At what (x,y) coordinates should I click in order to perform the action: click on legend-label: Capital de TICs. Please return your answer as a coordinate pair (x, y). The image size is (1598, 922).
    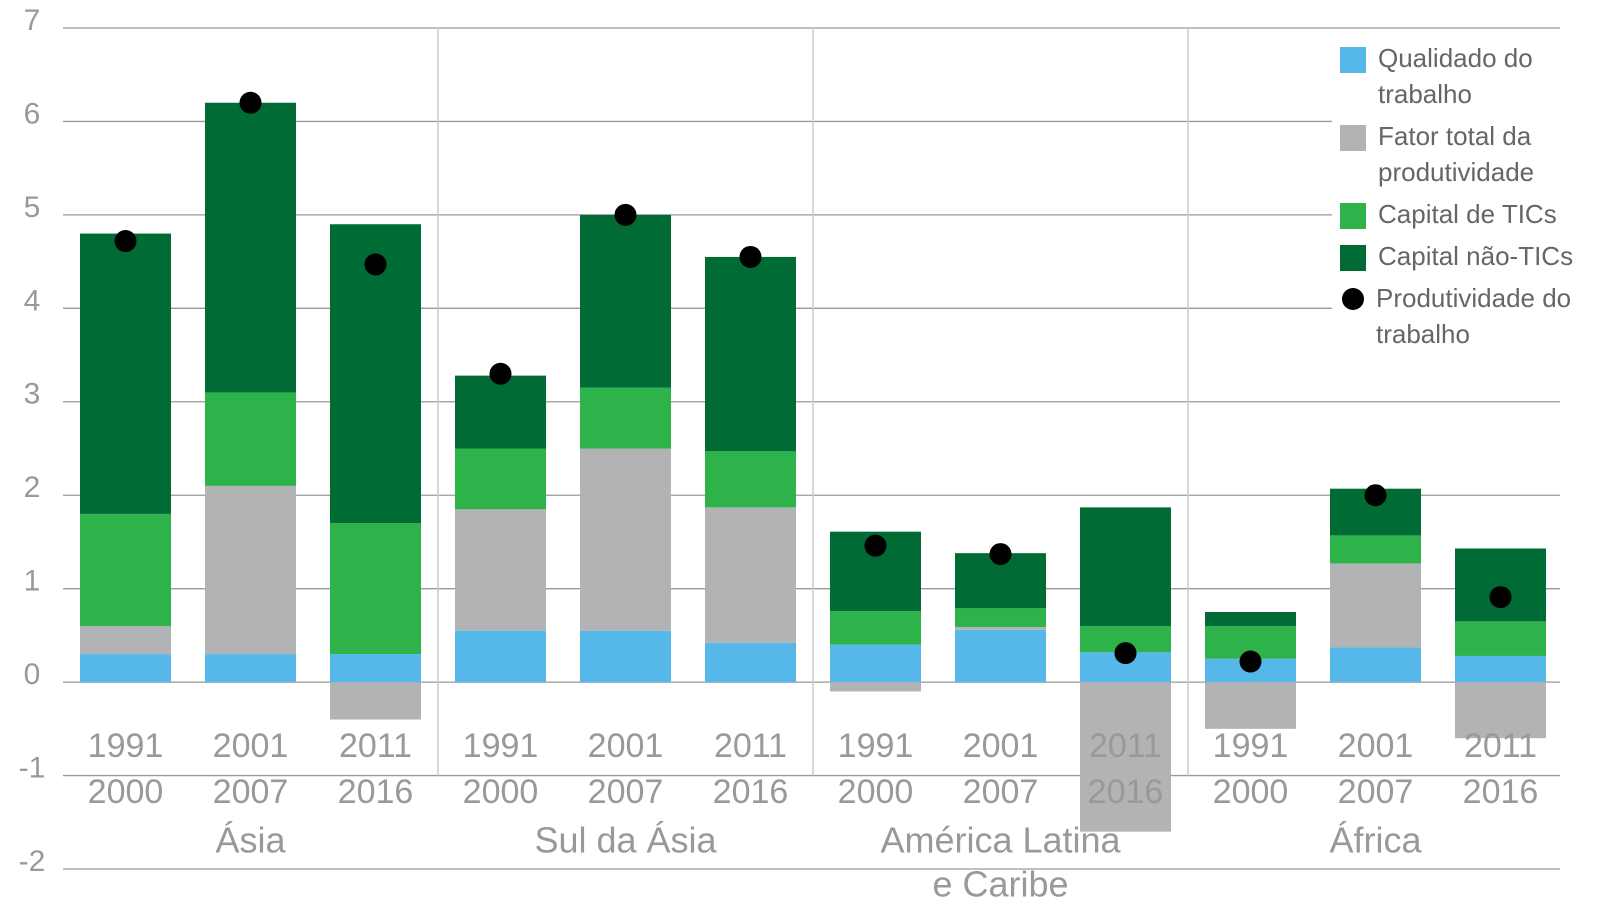
    Looking at the image, I should click on (1467, 214).